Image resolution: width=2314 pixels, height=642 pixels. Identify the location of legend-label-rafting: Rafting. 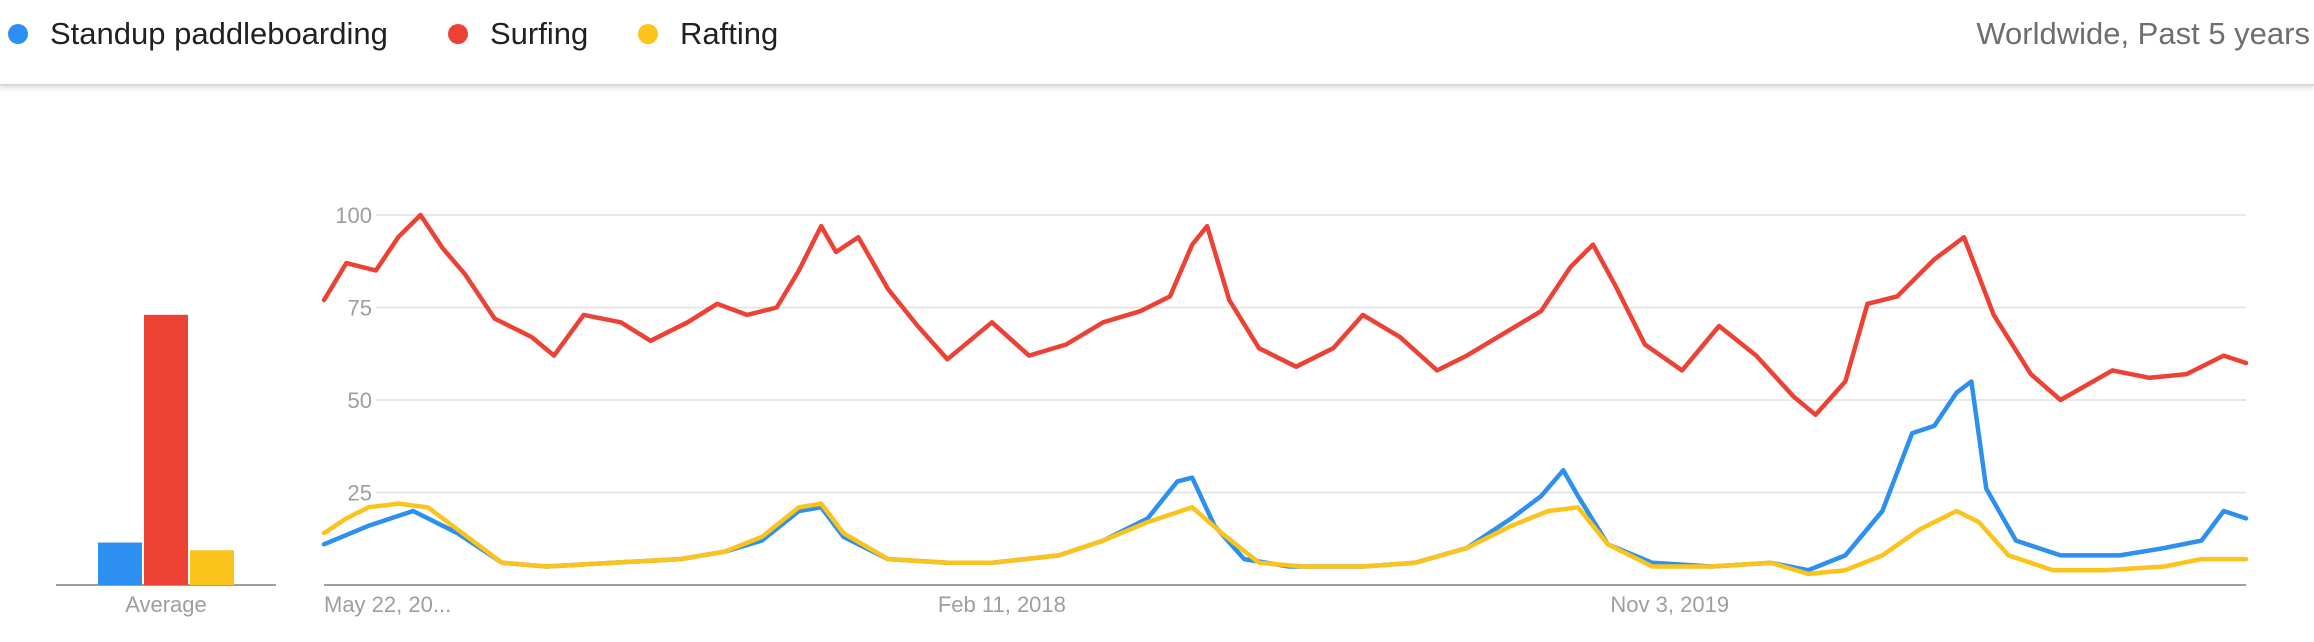
(729, 33).